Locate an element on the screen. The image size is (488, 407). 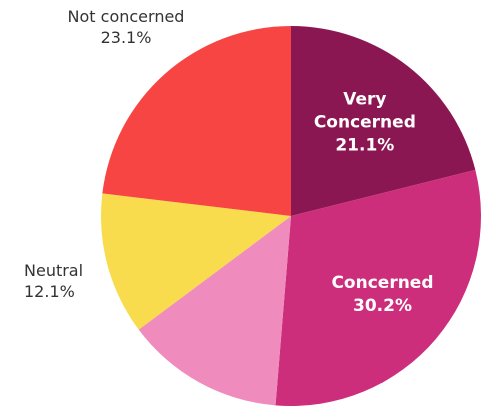
slice-percent-label: 30.2% is located at coordinates (382, 306).